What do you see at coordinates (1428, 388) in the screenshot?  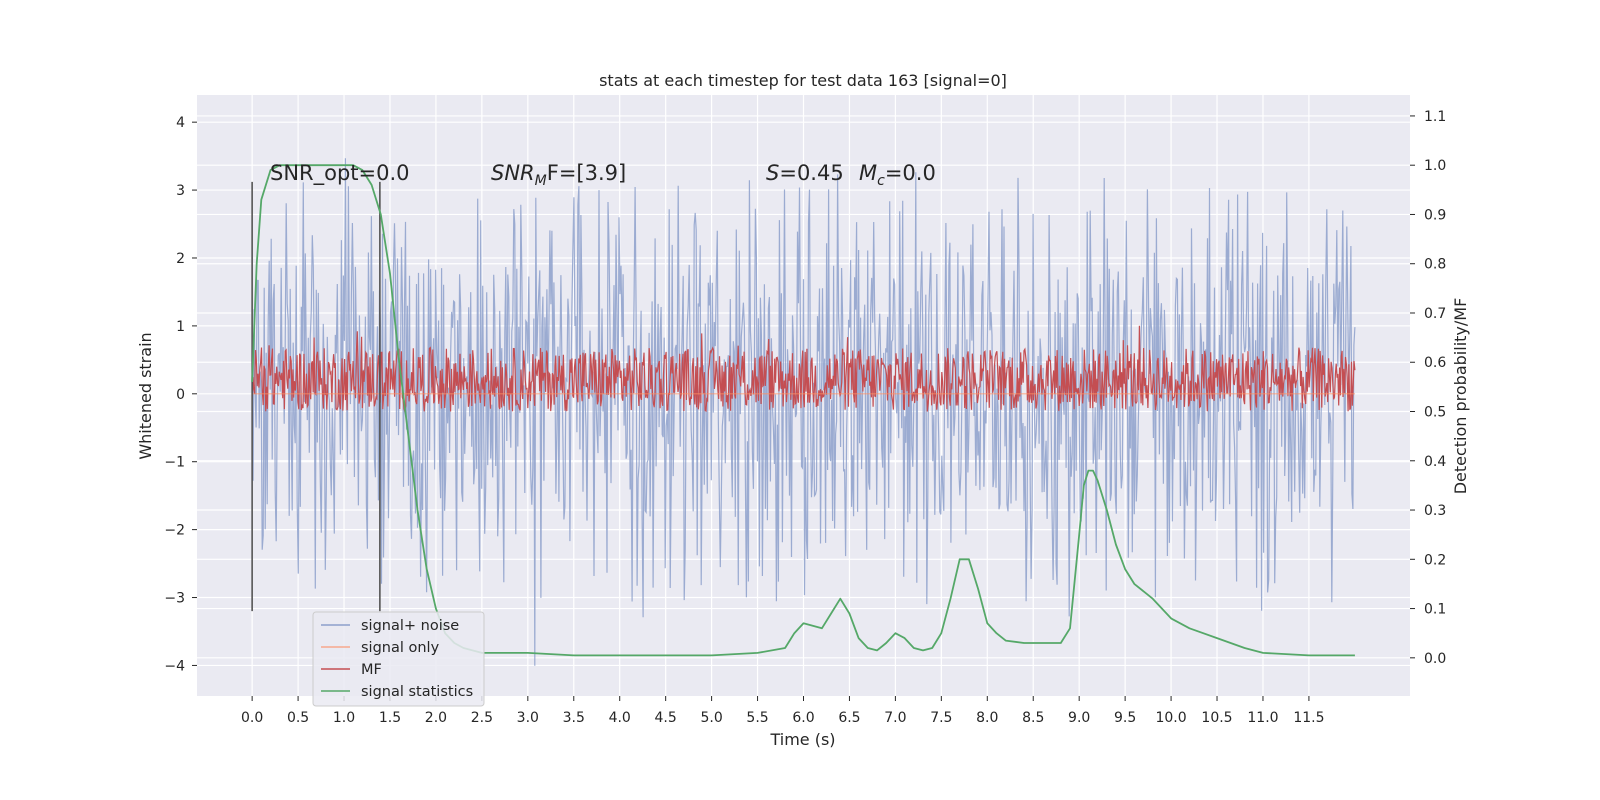 I see `y2-axis-ticks: 1.1 1.0 0.9 0.8 0.7 0.6 0.5 0.4 0.3 0.2 0.1 0.0` at bounding box center [1428, 388].